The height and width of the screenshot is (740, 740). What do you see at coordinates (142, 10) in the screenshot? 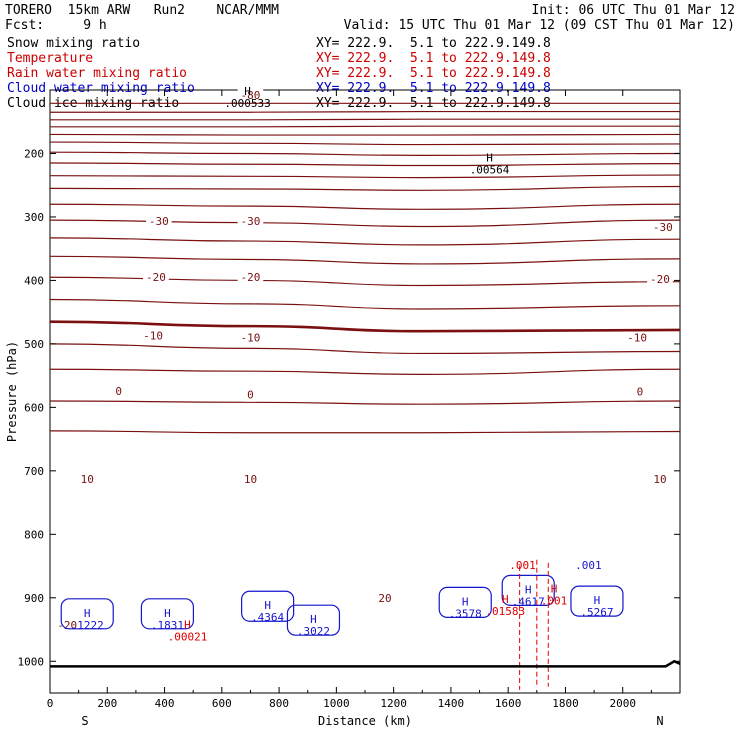
I see `header-title: TORERO 15km ARW Run2 NCAR/MMM` at bounding box center [142, 10].